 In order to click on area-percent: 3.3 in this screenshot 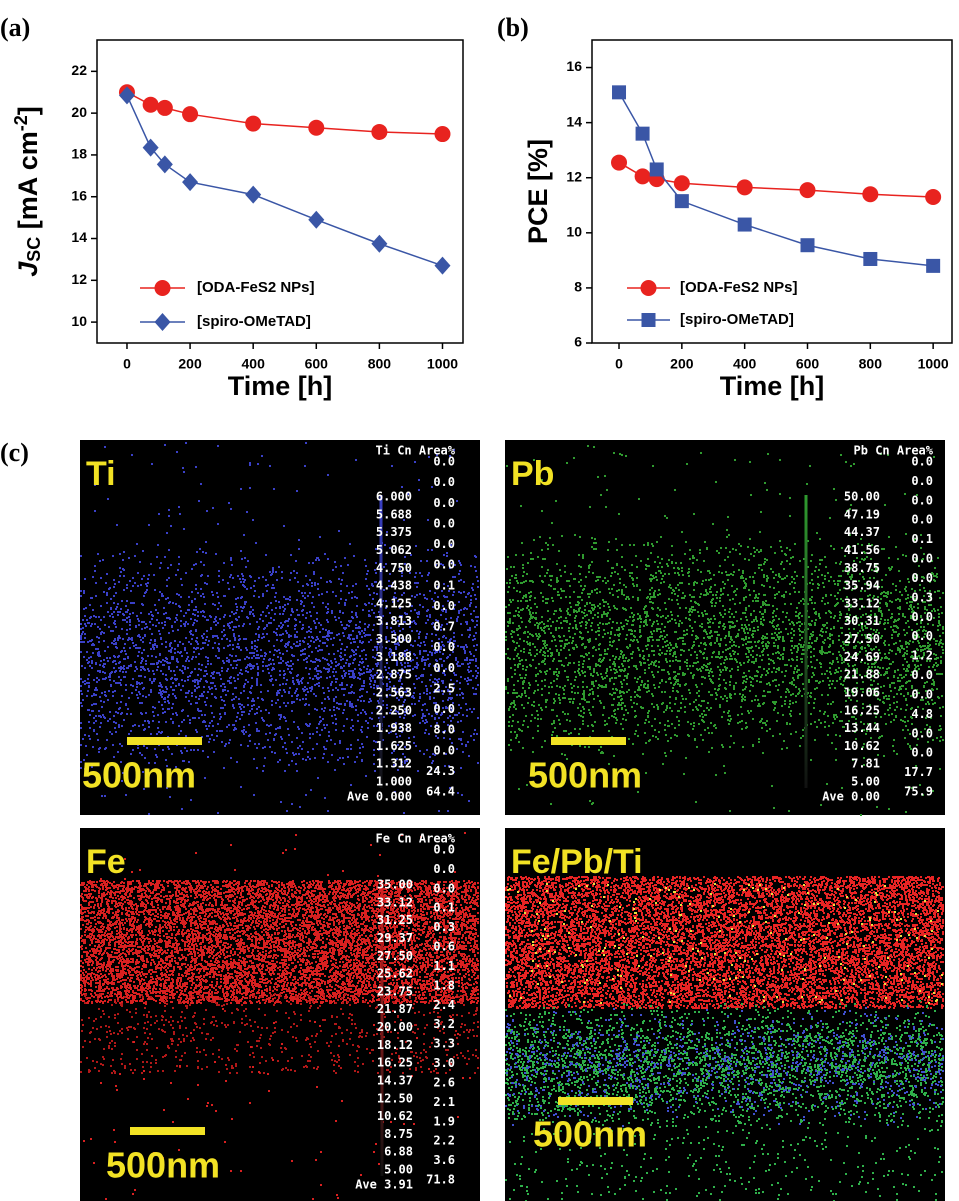, I will do `click(444, 1044)`.